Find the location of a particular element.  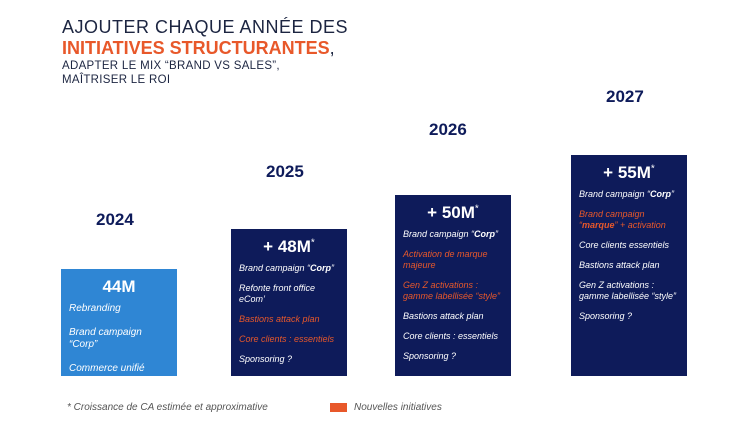

title-comma: , is located at coordinates (332, 48).